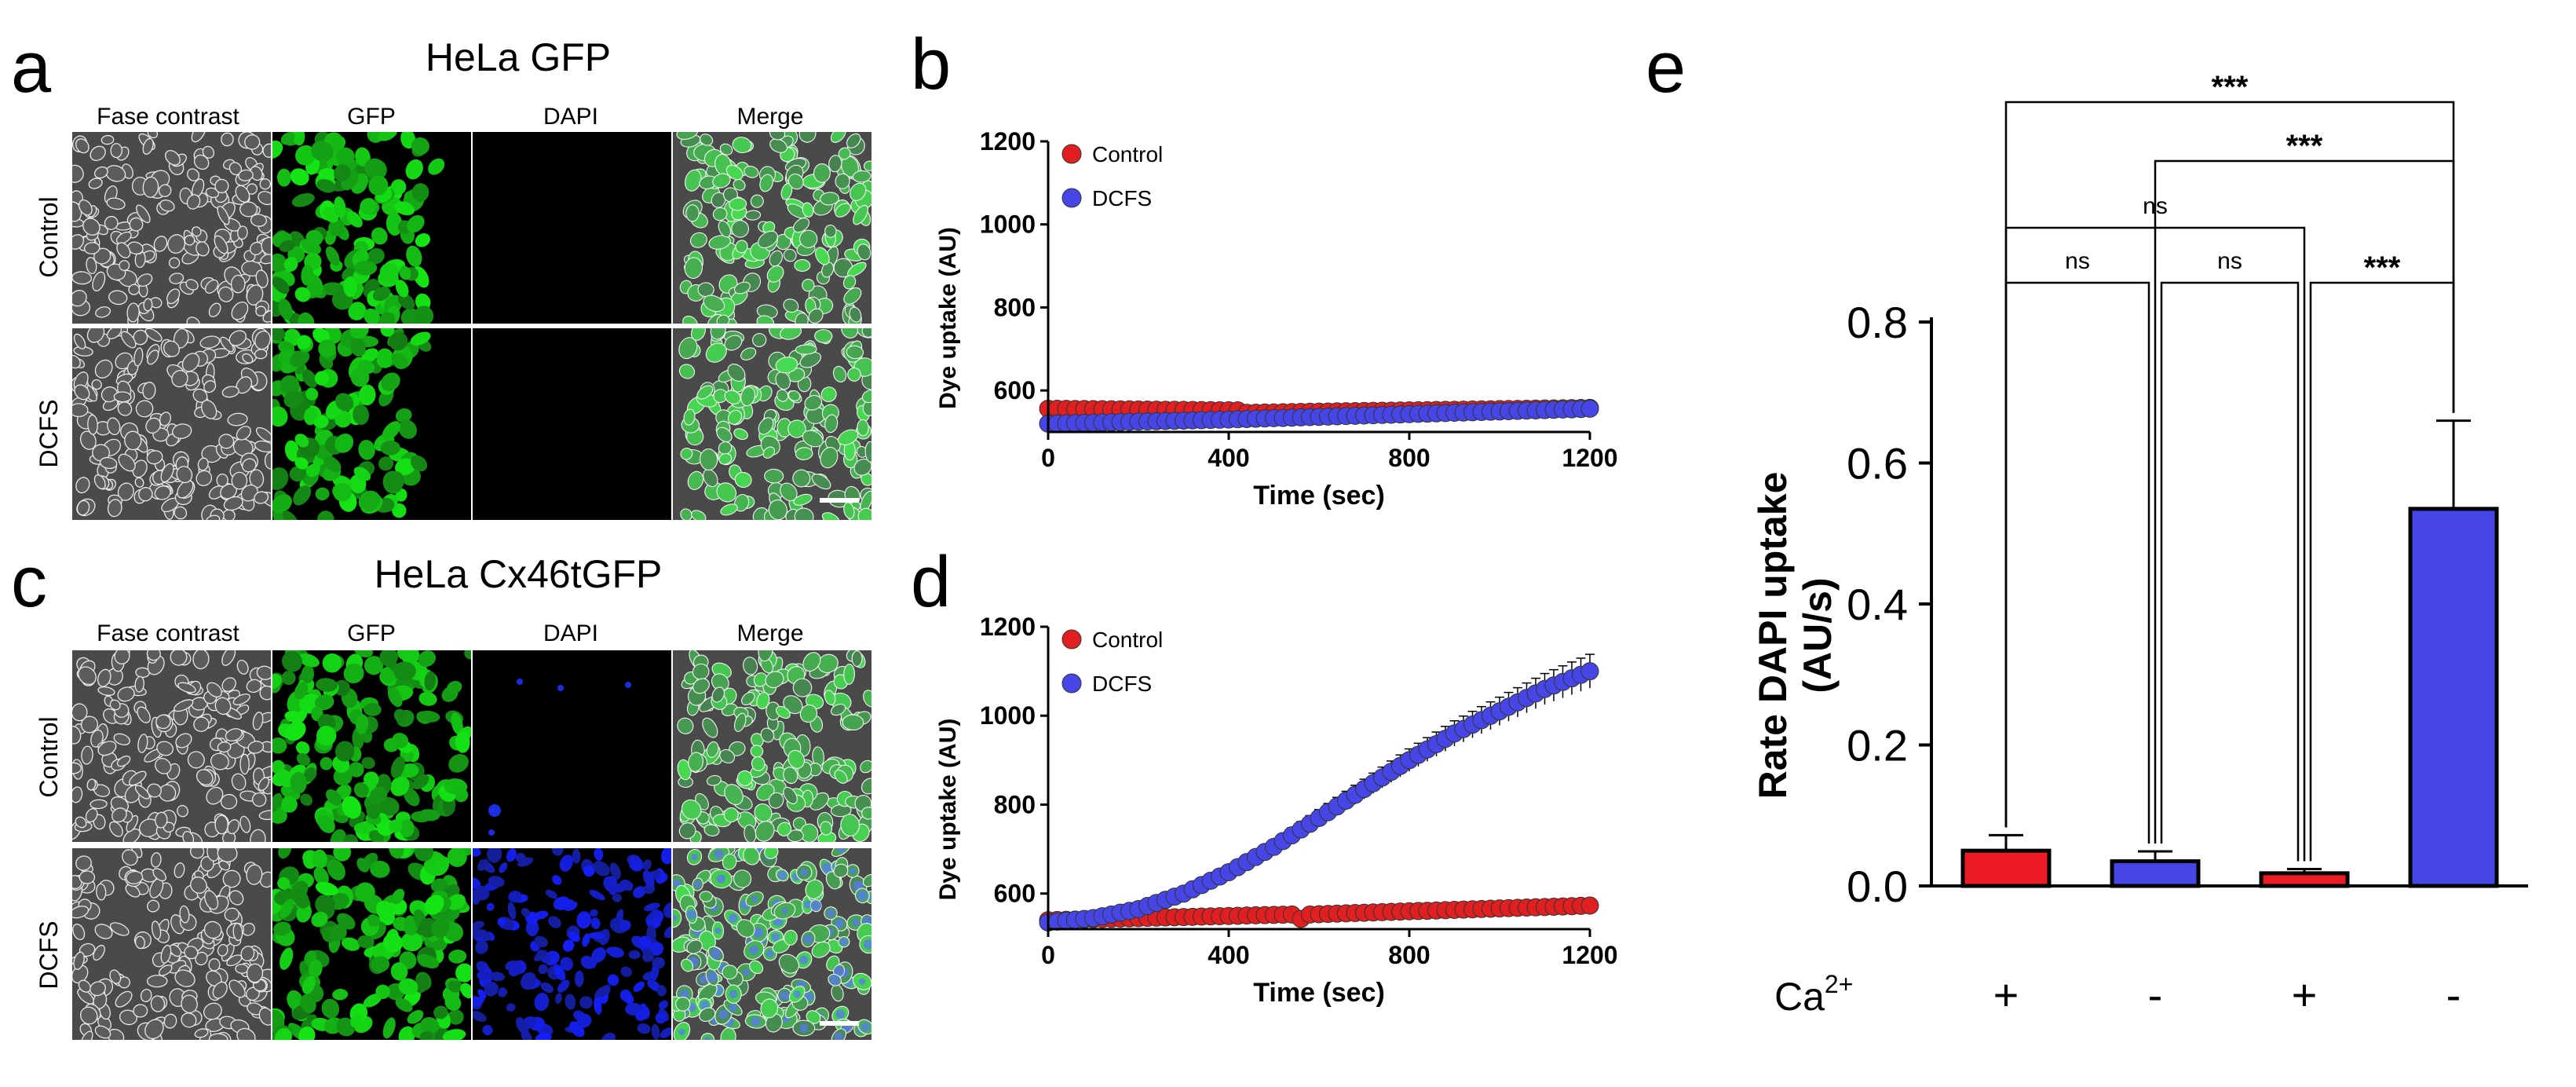 This screenshot has width=2576, height=1087. What do you see at coordinates (1319, 993) in the screenshot?
I see `panel-d-x-label: Time (sec)` at bounding box center [1319, 993].